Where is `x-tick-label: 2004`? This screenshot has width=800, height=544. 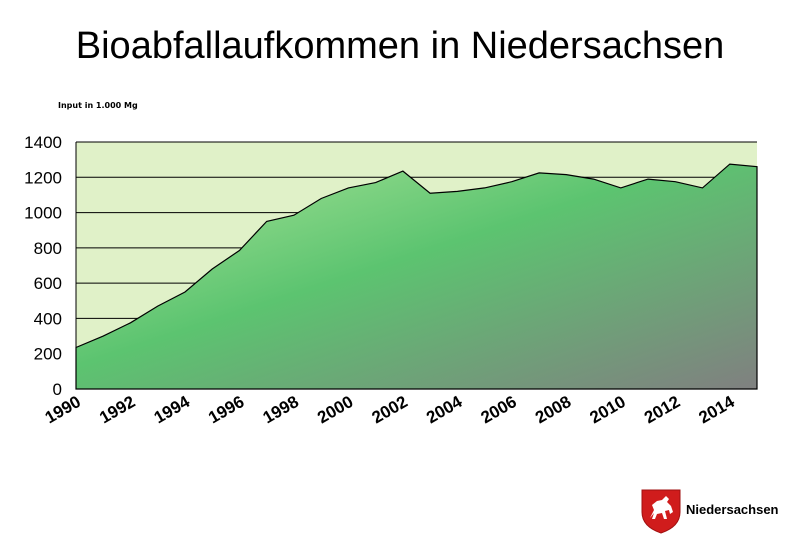 x-tick-label: 2004 is located at coordinates (444, 410).